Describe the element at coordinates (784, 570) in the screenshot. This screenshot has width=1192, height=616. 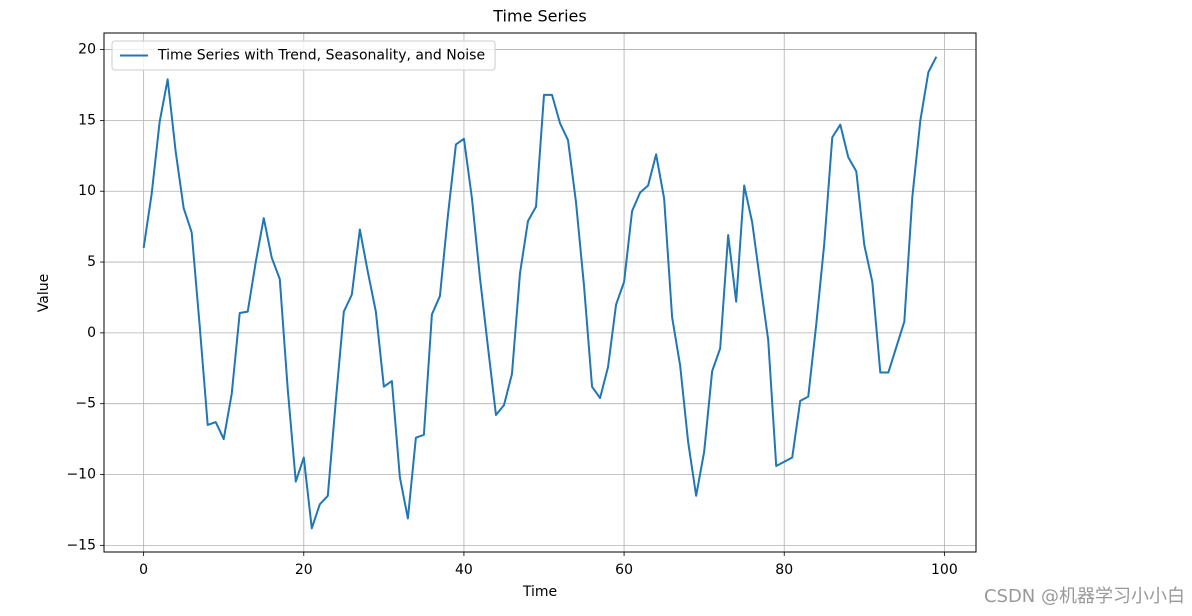
I see `x-tick-label: 80` at that location.